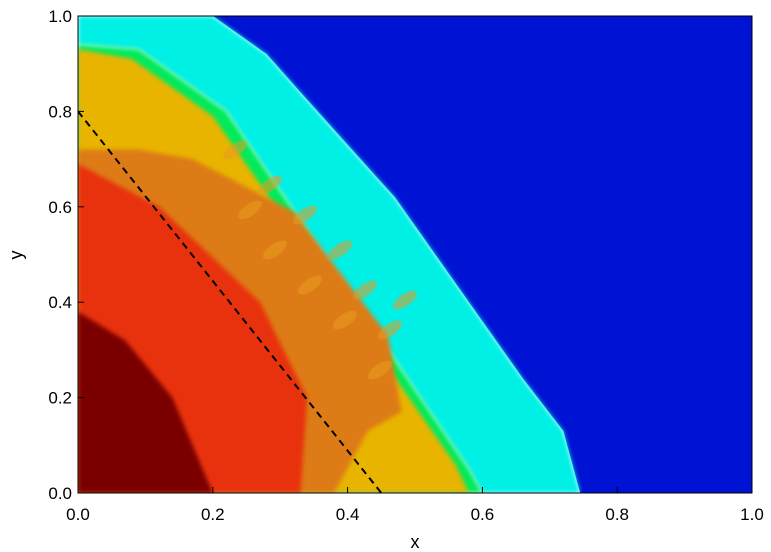 The height and width of the screenshot is (552, 771). What do you see at coordinates (60, 493) in the screenshot?
I see `y-tick-label: 0.0` at bounding box center [60, 493].